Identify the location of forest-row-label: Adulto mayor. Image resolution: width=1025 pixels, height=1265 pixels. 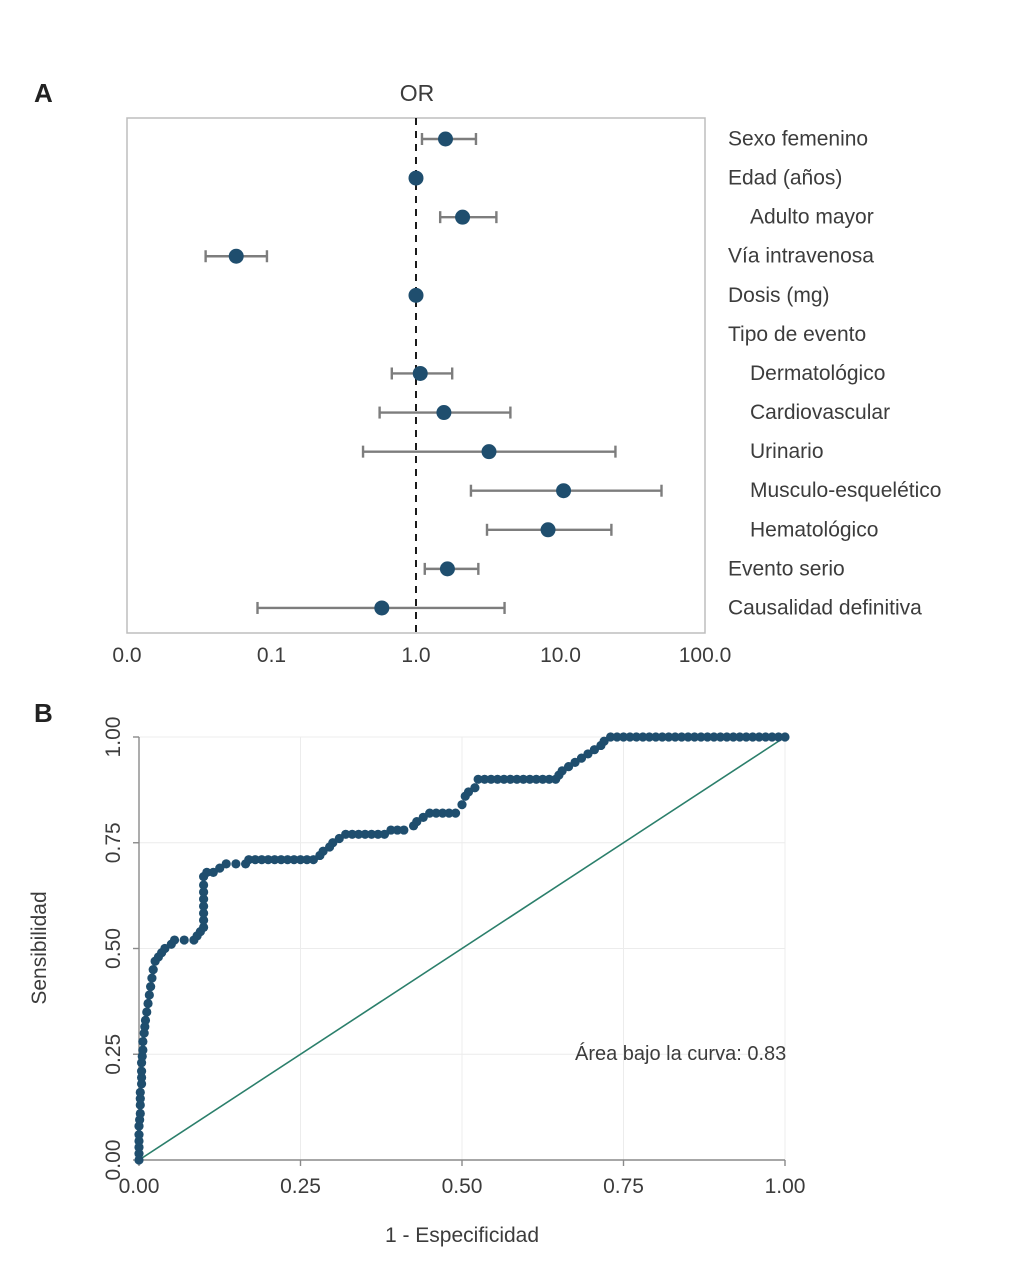
(812, 217).